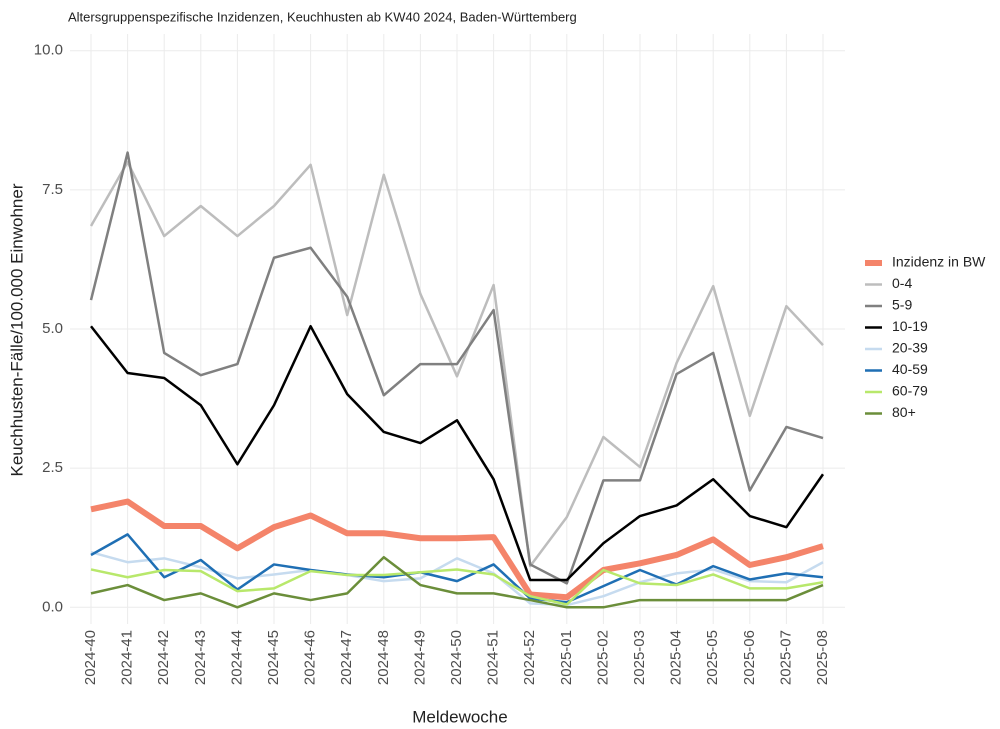  Describe the element at coordinates (16, 329) in the screenshot. I see `y-axis-label: Keuchhusten-Fälle/100.000 Einwohner` at that location.